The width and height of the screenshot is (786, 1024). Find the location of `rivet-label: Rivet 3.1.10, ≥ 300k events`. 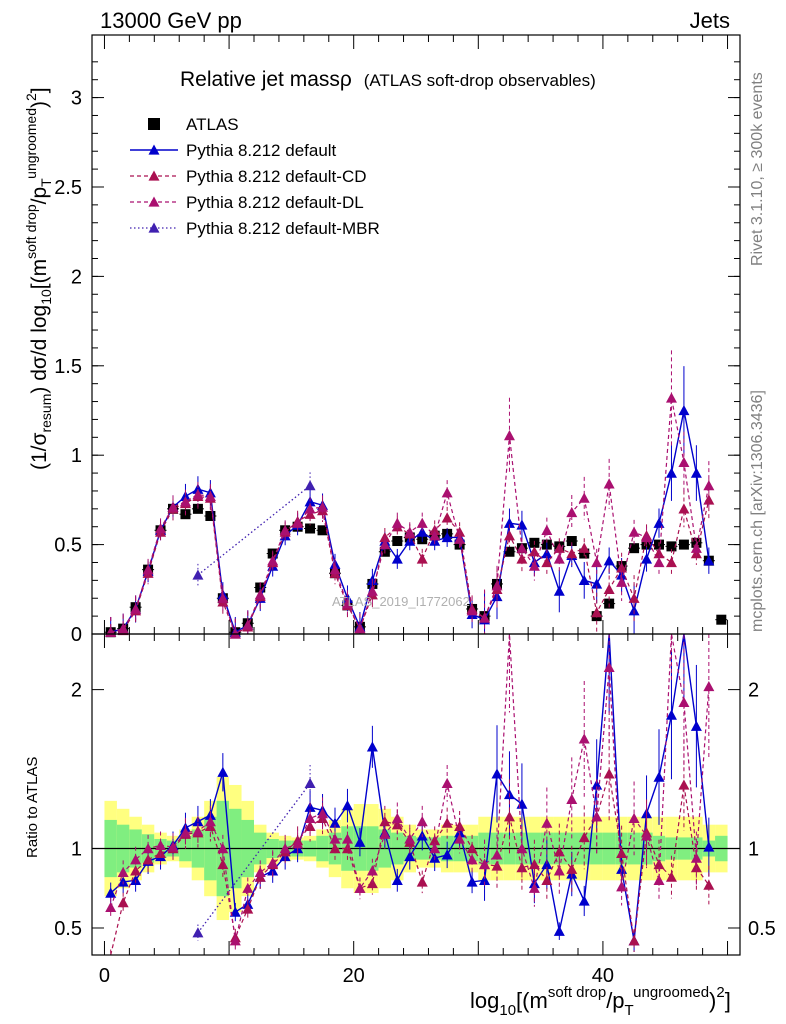

rivet-label: Rivet 3.1.10, ≥ 300k events is located at coordinates (757, 169).